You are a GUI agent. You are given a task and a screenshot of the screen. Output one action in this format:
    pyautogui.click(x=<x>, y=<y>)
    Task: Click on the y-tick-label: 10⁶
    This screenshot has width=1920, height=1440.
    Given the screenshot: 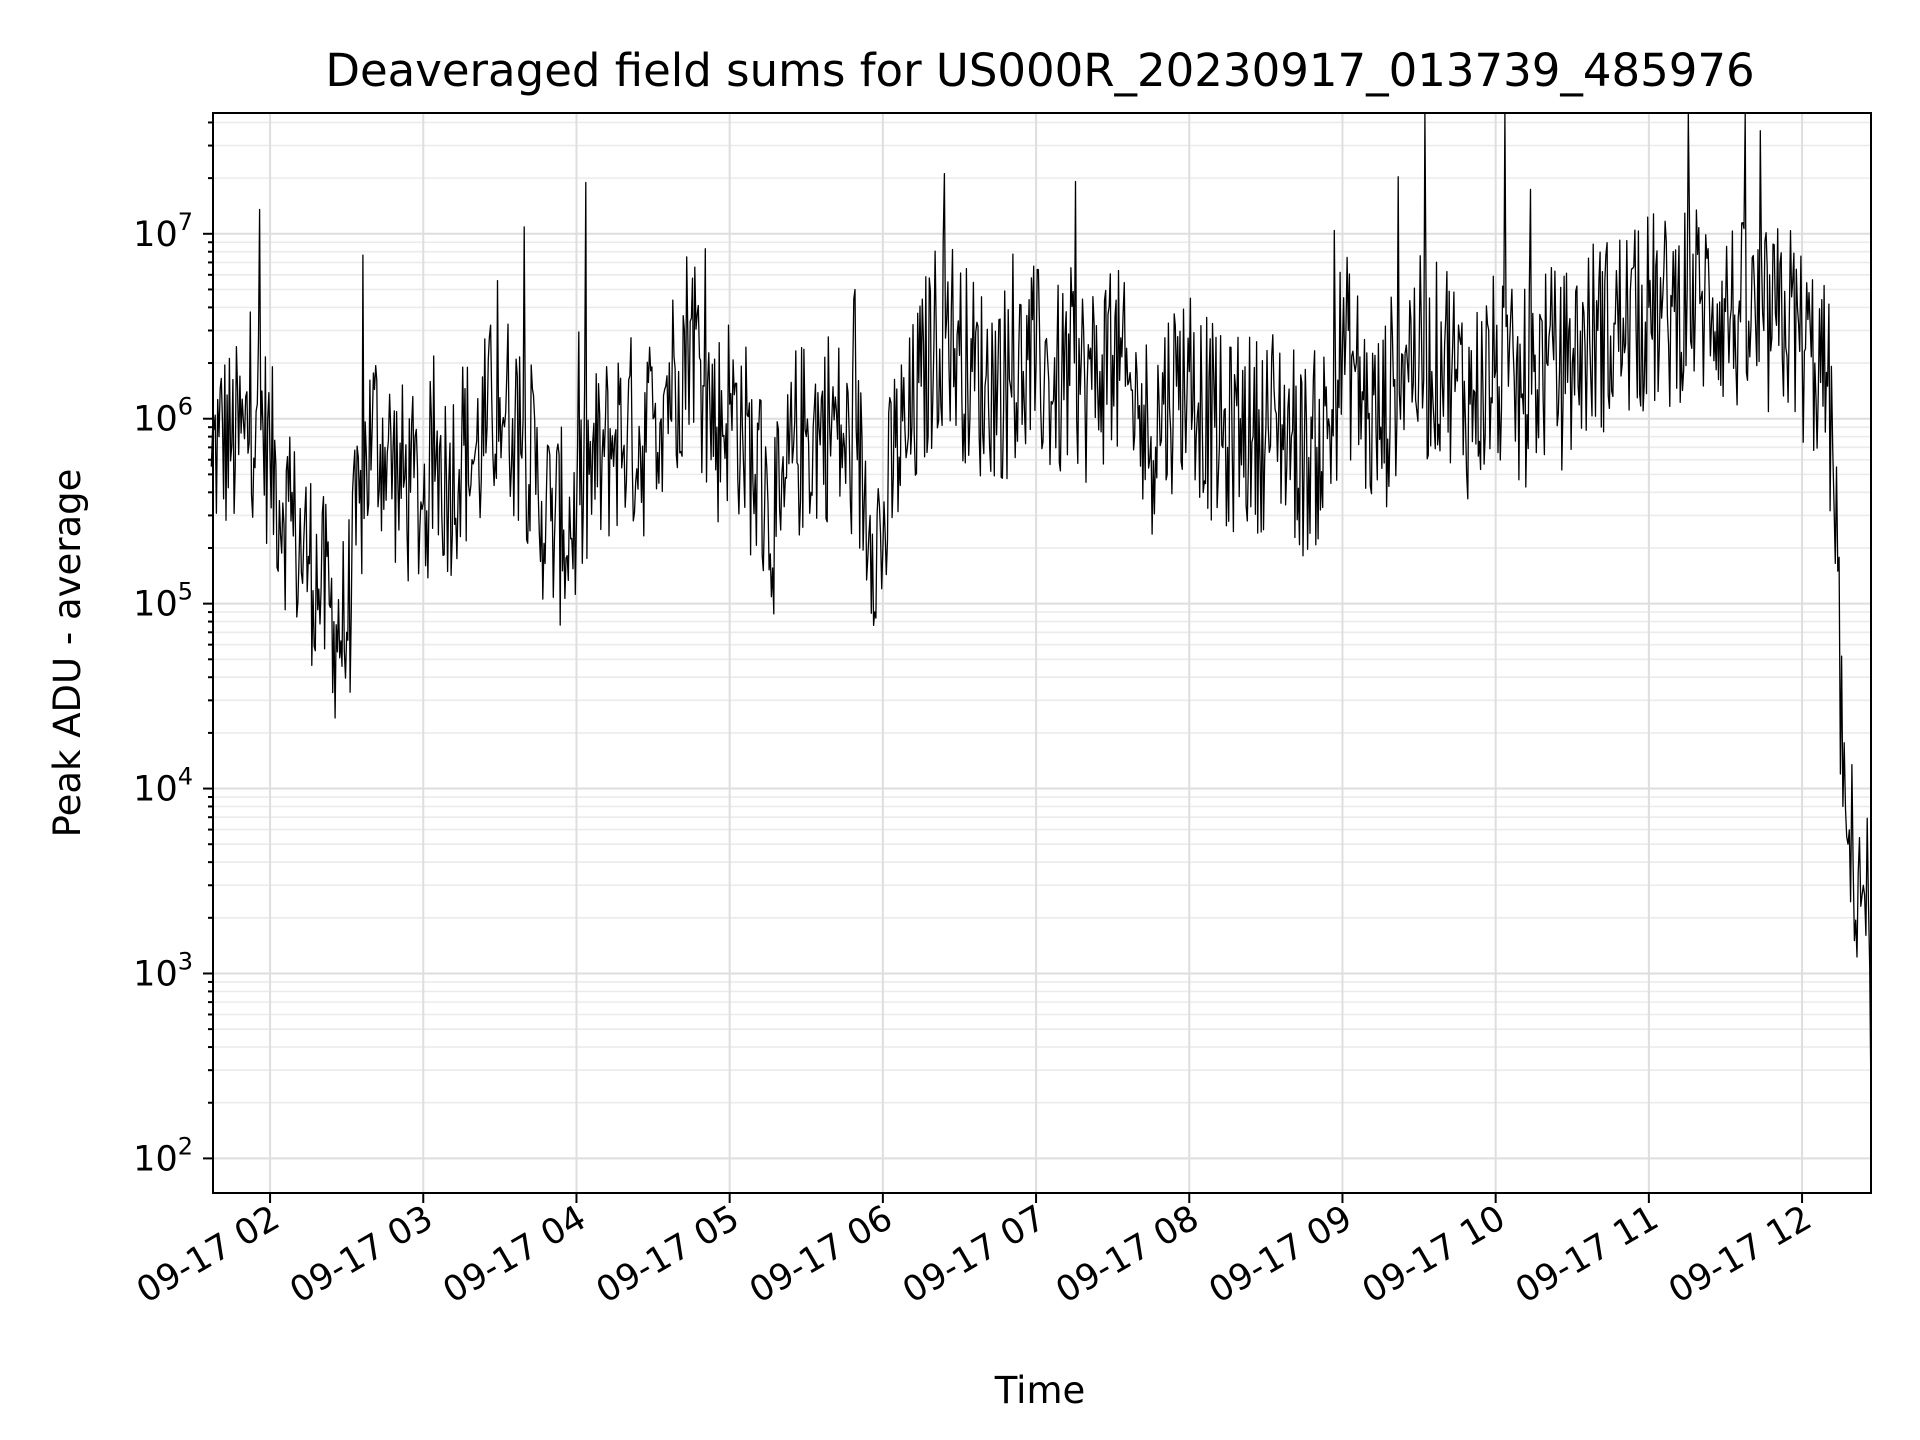 What is the action you would take?
    pyautogui.click(x=163, y=416)
    